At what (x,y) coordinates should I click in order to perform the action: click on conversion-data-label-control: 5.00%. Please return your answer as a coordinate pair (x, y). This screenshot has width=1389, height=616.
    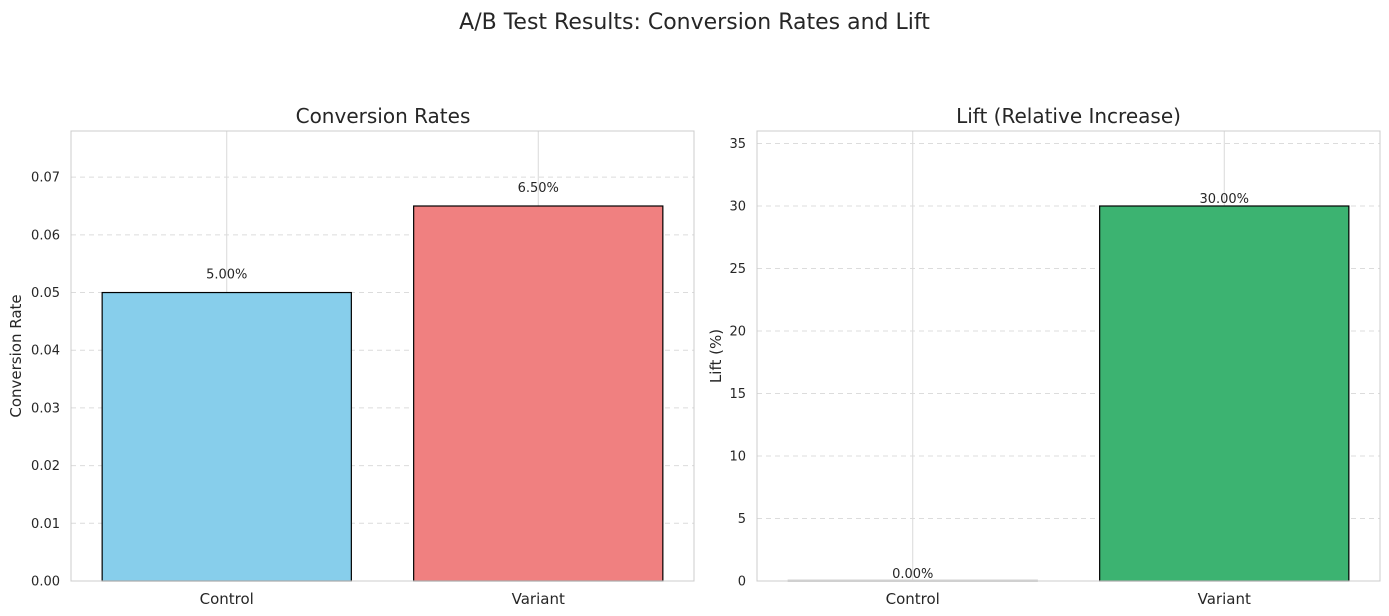
    Looking at the image, I should click on (226, 275).